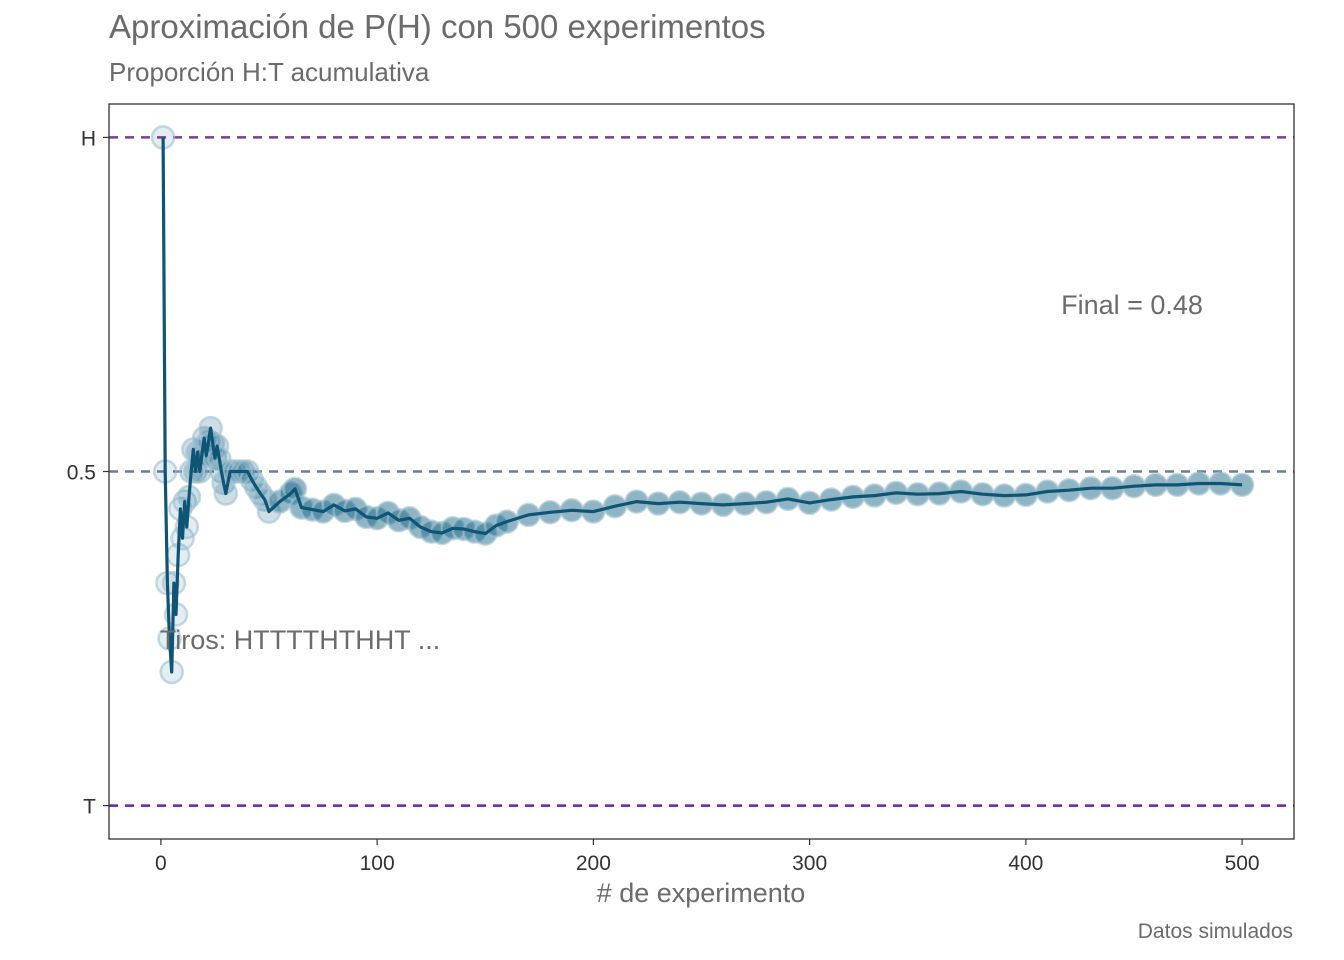 Image resolution: width=1344 pixels, height=960 pixels. I want to click on chart-caption: Datos simulados, so click(1215, 931).